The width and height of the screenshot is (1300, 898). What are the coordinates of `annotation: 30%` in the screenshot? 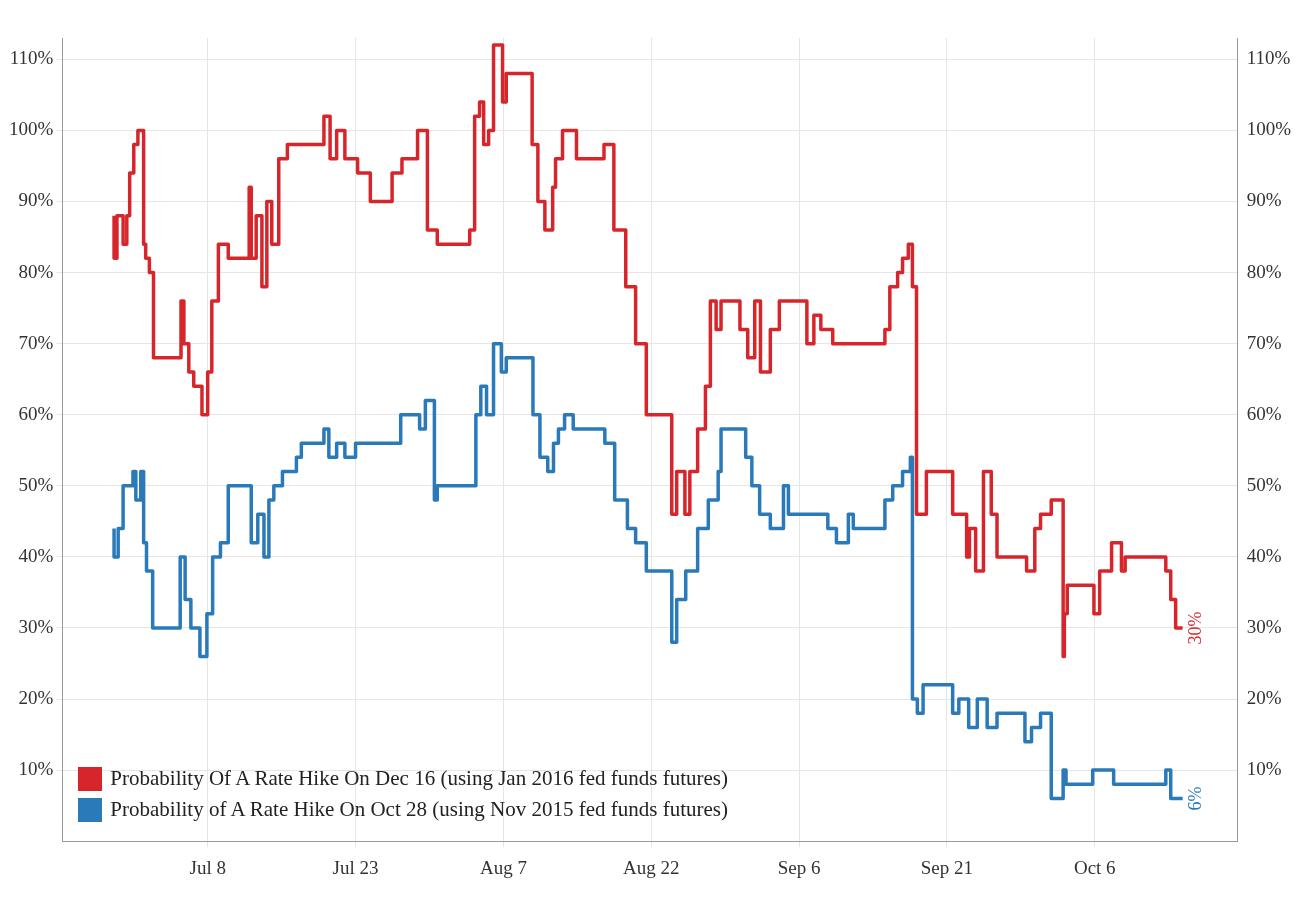 It's located at (1195, 628).